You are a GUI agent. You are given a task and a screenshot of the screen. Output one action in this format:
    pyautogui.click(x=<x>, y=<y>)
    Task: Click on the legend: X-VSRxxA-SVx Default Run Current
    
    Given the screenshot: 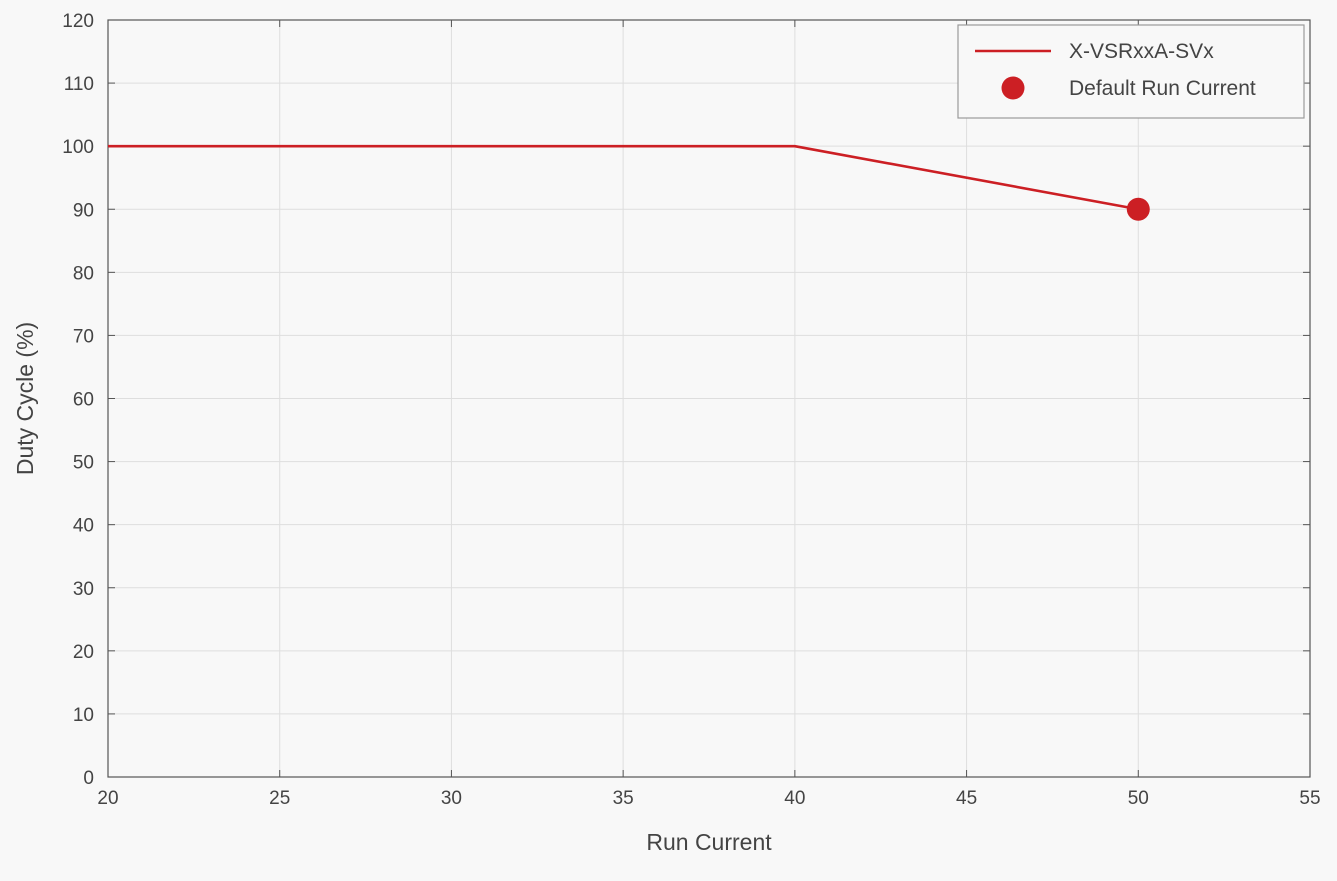 What is the action you would take?
    pyautogui.click(x=1131, y=71)
    